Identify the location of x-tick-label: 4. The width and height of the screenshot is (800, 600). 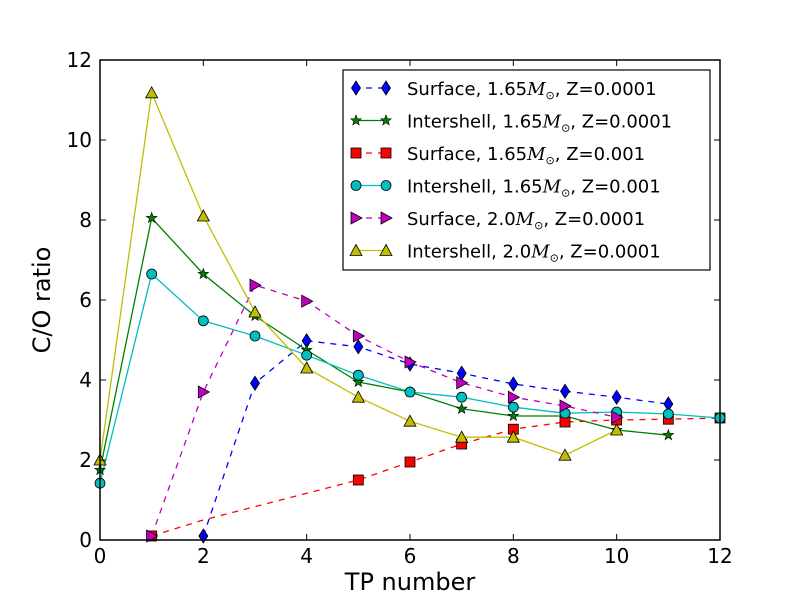
(306, 556).